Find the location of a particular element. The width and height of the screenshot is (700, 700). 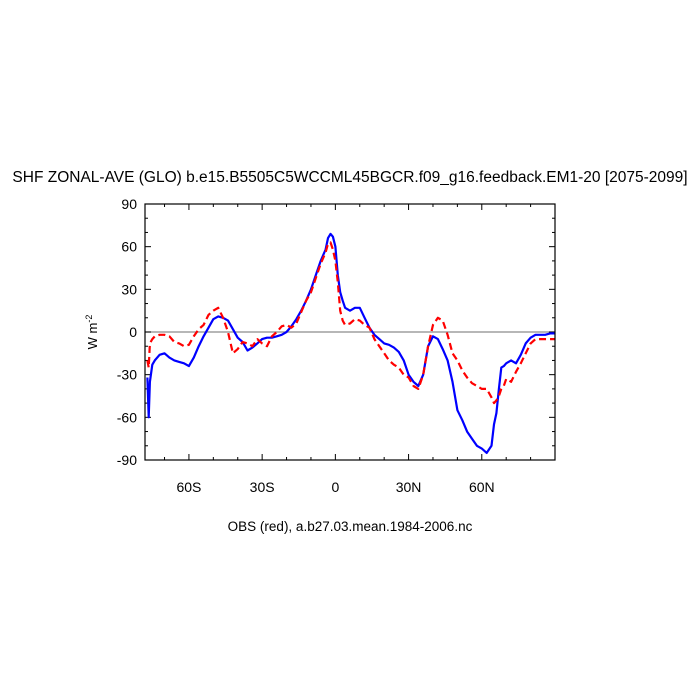

y-tick-label: -60 is located at coordinates (127, 417).